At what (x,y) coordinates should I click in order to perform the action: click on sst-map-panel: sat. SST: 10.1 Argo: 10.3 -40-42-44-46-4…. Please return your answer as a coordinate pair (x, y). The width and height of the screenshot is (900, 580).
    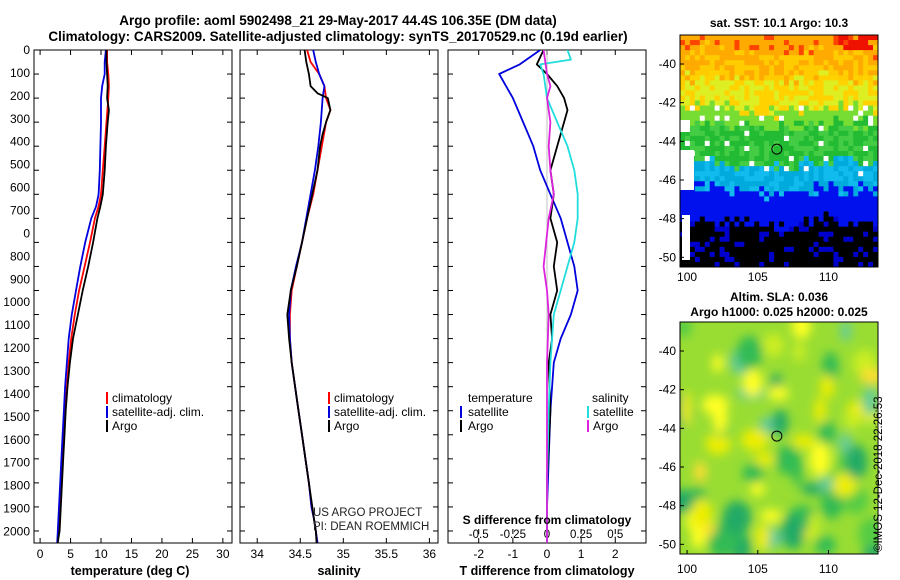
    Looking at the image, I should click on (769, 150).